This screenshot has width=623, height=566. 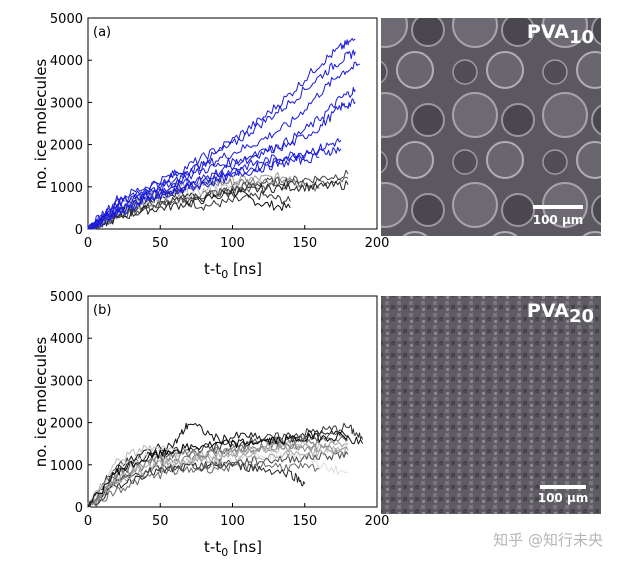 I want to click on image-label-pva20: PVA20, so click(x=560, y=313).